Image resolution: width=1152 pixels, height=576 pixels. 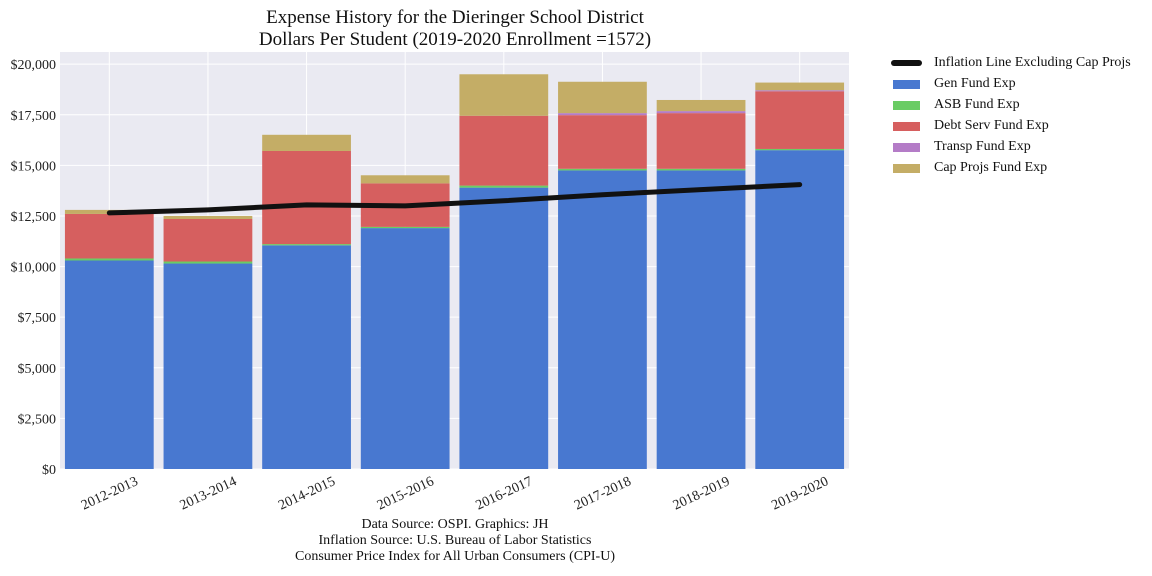 I want to click on y-tick-label: $17,500, so click(x=34, y=116).